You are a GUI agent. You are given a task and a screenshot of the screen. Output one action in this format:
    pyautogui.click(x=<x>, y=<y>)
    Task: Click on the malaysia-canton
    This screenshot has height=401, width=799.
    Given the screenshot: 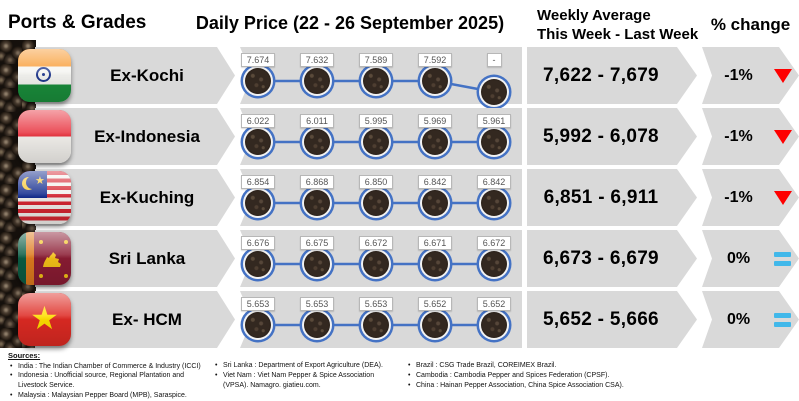 What is the action you would take?
    pyautogui.click(x=33, y=184)
    